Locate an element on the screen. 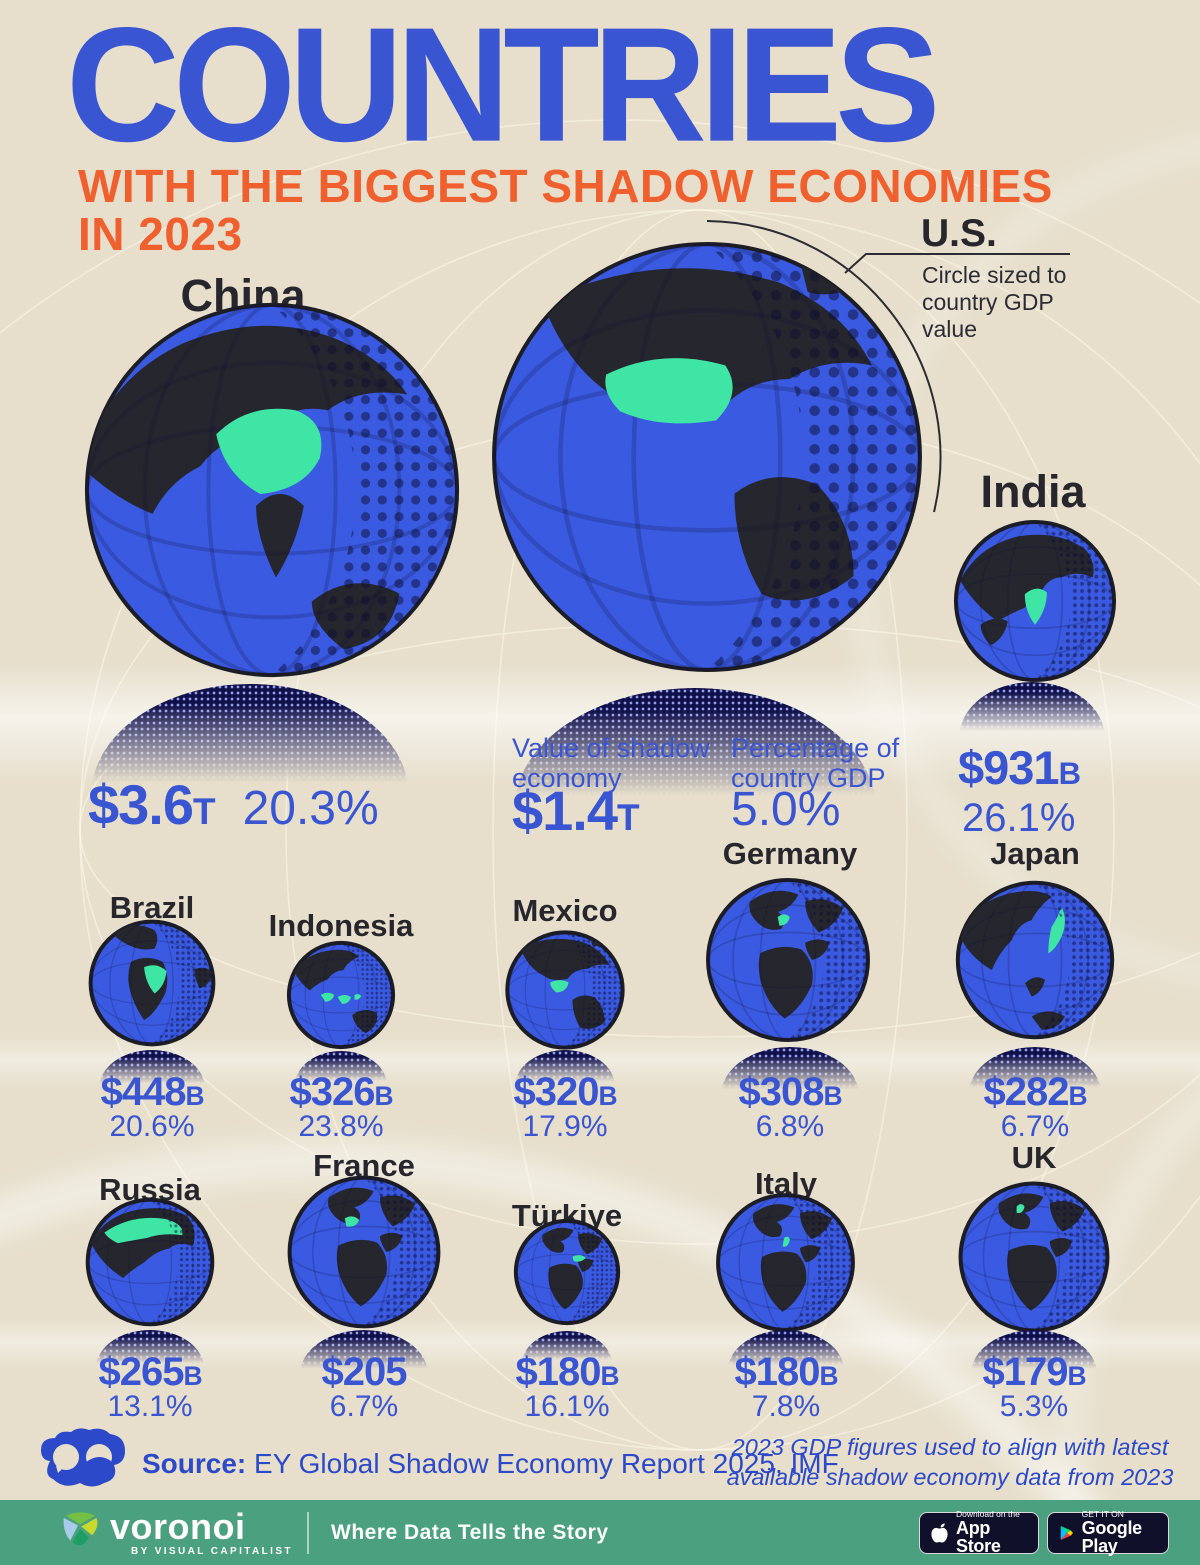 The width and height of the screenshot is (1200, 1565). globe-china is located at coordinates (272, 490).